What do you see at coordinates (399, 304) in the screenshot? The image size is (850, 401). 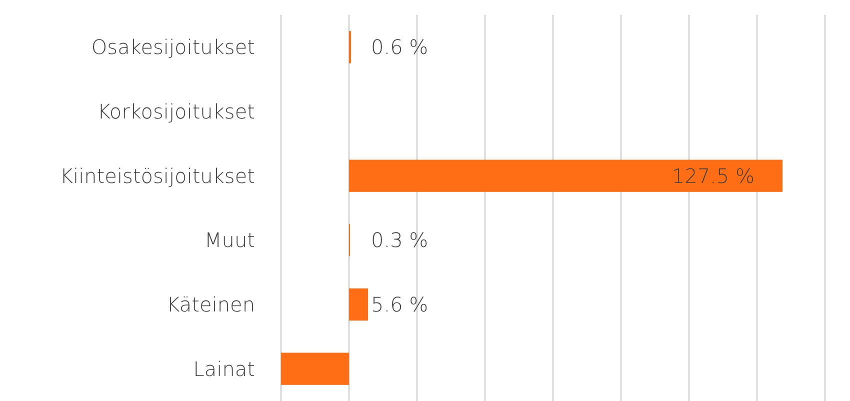 I see `data-label: 5.6 %` at bounding box center [399, 304].